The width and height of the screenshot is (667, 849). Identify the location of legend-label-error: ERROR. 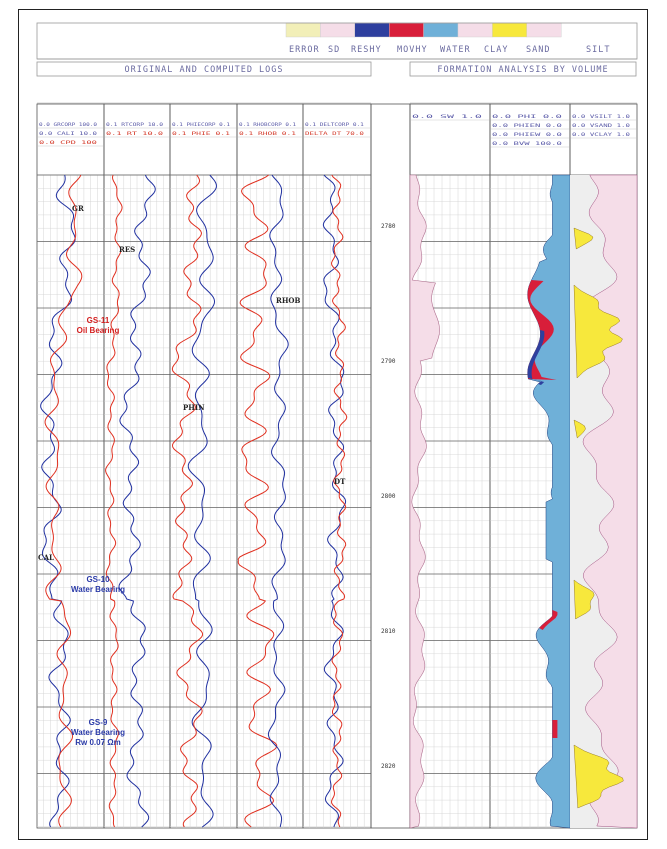
(304, 50).